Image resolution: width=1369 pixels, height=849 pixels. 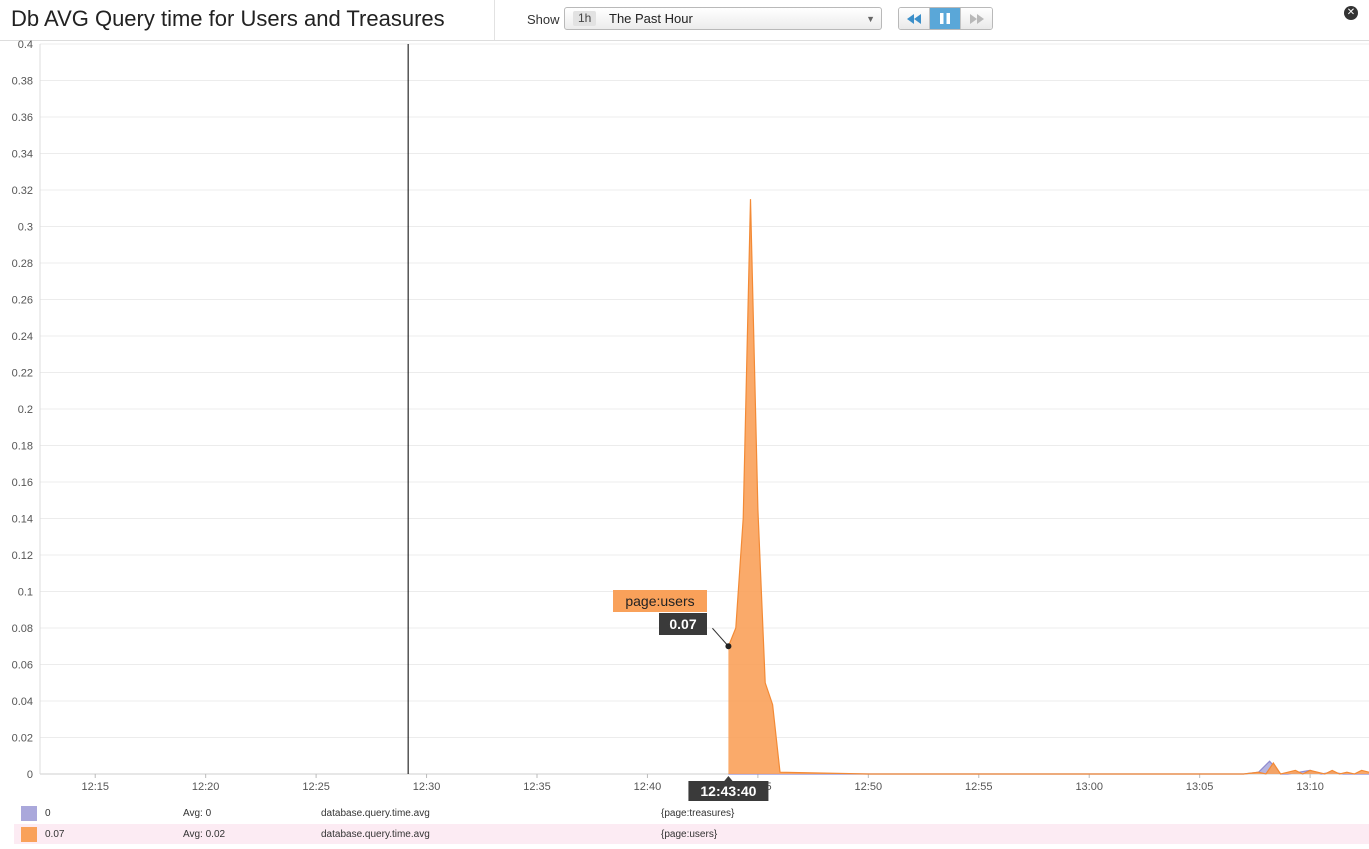 I want to click on y-tick-label: 0.26, so click(x=22, y=301).